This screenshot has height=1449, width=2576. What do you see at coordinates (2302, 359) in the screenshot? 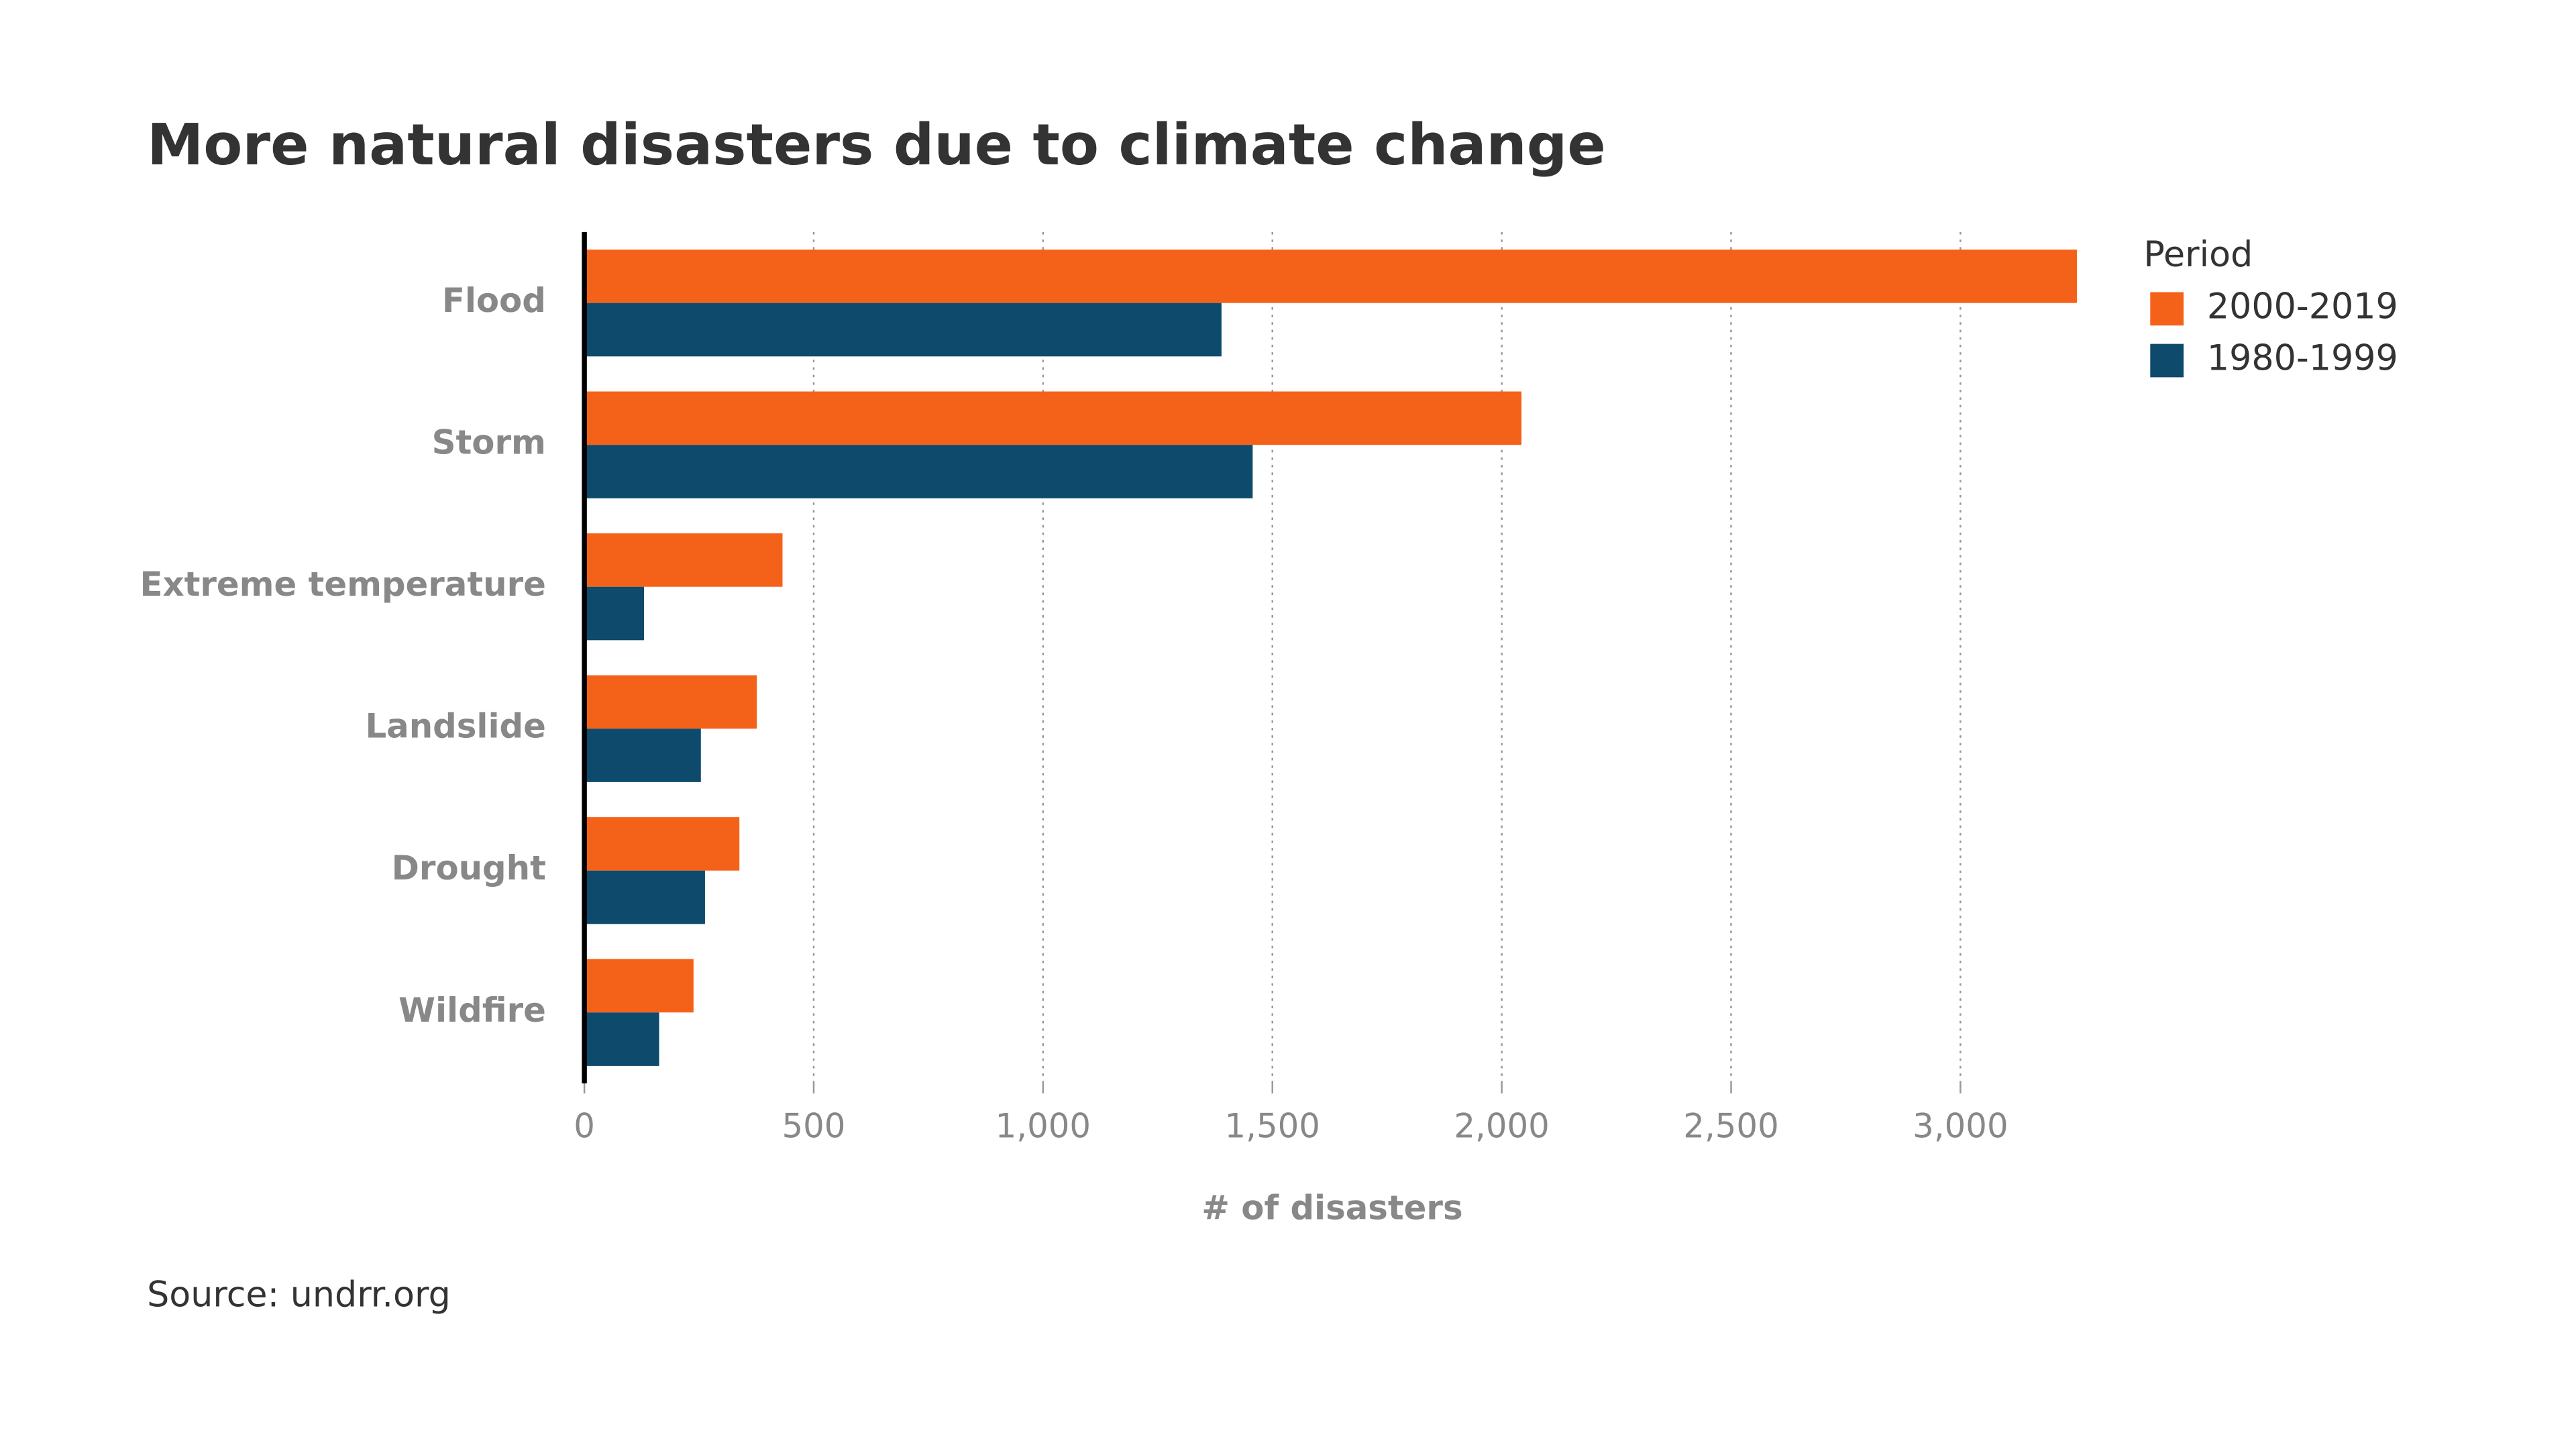
I see `legend-label: 1980-1999` at bounding box center [2302, 359].